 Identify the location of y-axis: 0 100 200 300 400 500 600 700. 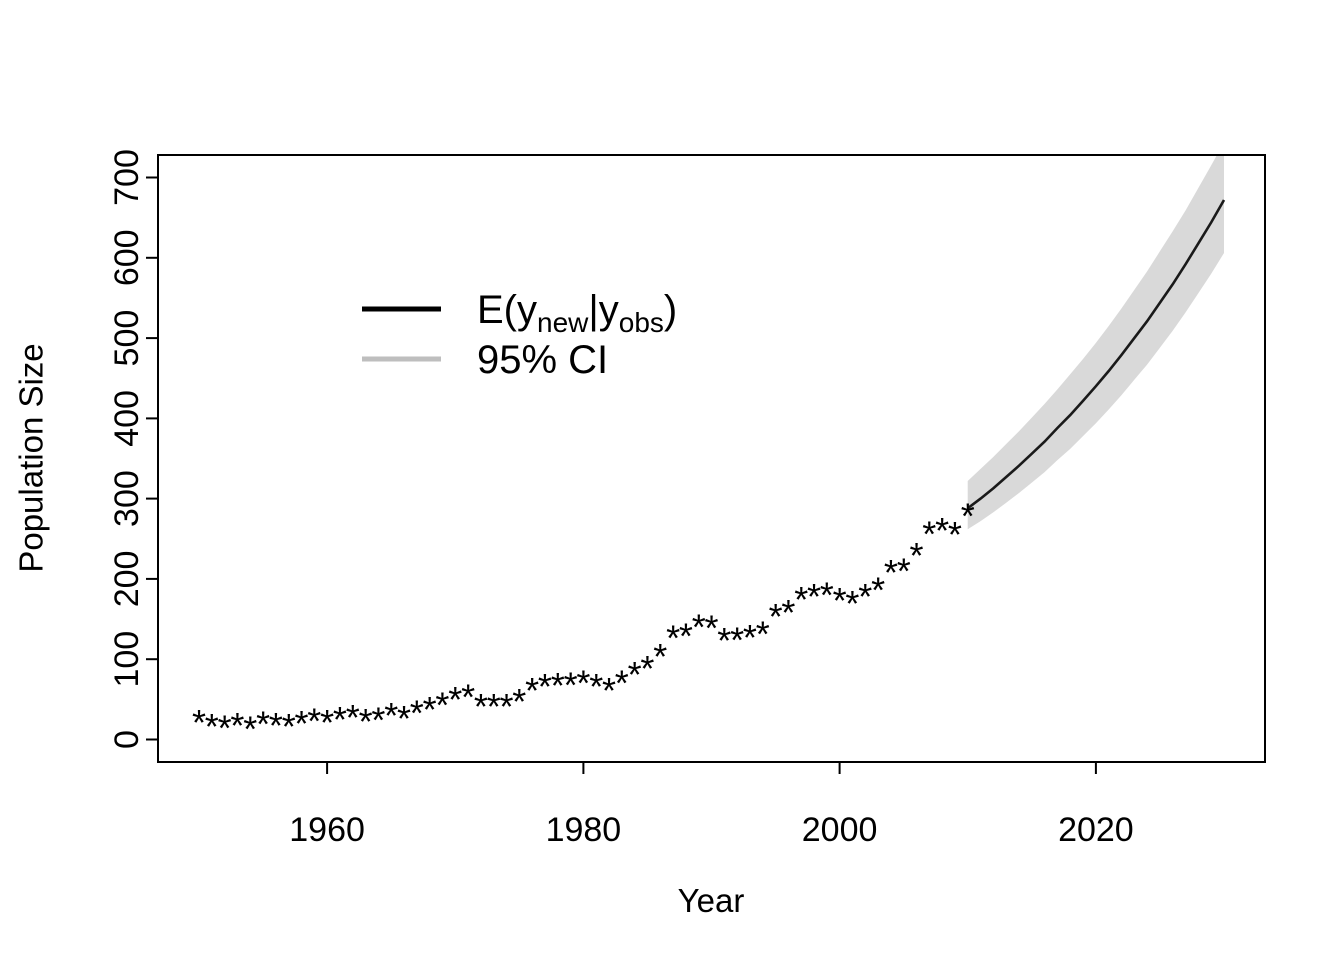
(133, 449).